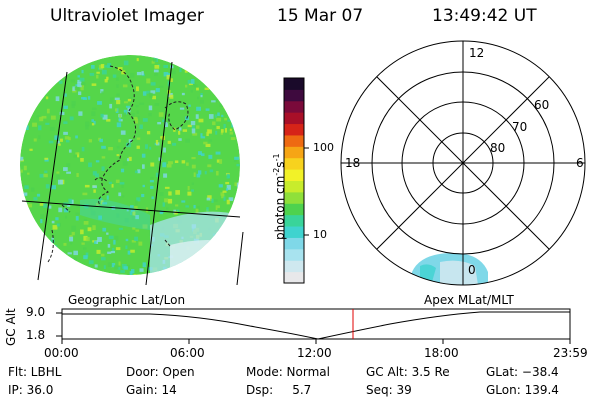 The height and width of the screenshot is (400, 600). I want to click on colorbar-tick-100: 100, so click(323, 147).